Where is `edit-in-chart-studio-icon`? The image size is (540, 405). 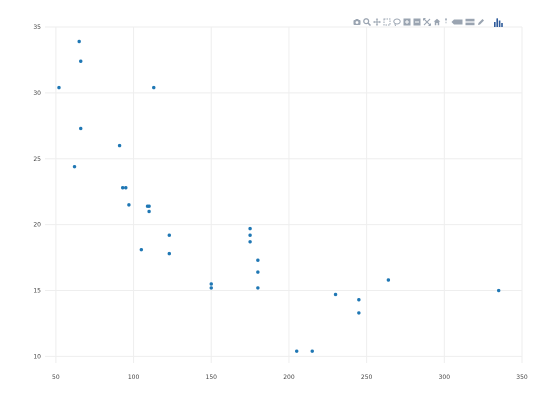
edit-in-chart-studio-icon is located at coordinates (481, 22).